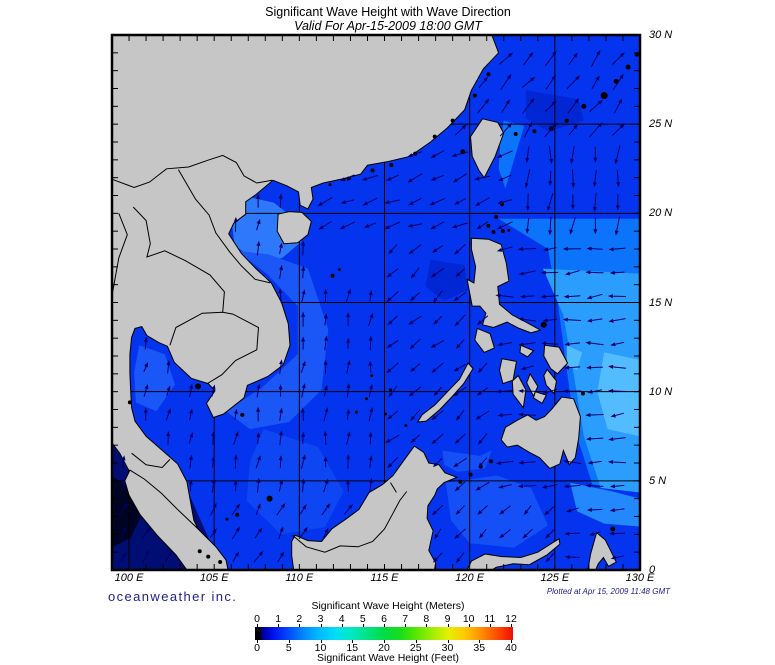 This screenshot has height=665, width=775. Describe the element at coordinates (479, 648) in the screenshot. I see `legend-tick-label: 35` at that location.